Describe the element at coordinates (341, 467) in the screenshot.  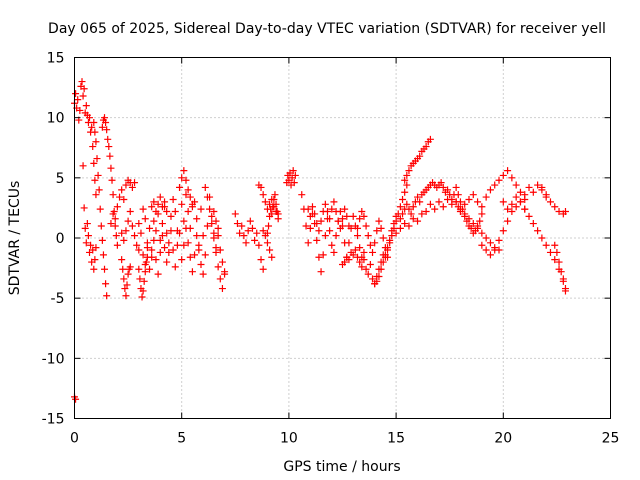
I see `x-axis-label: GPS time / hours` at that location.